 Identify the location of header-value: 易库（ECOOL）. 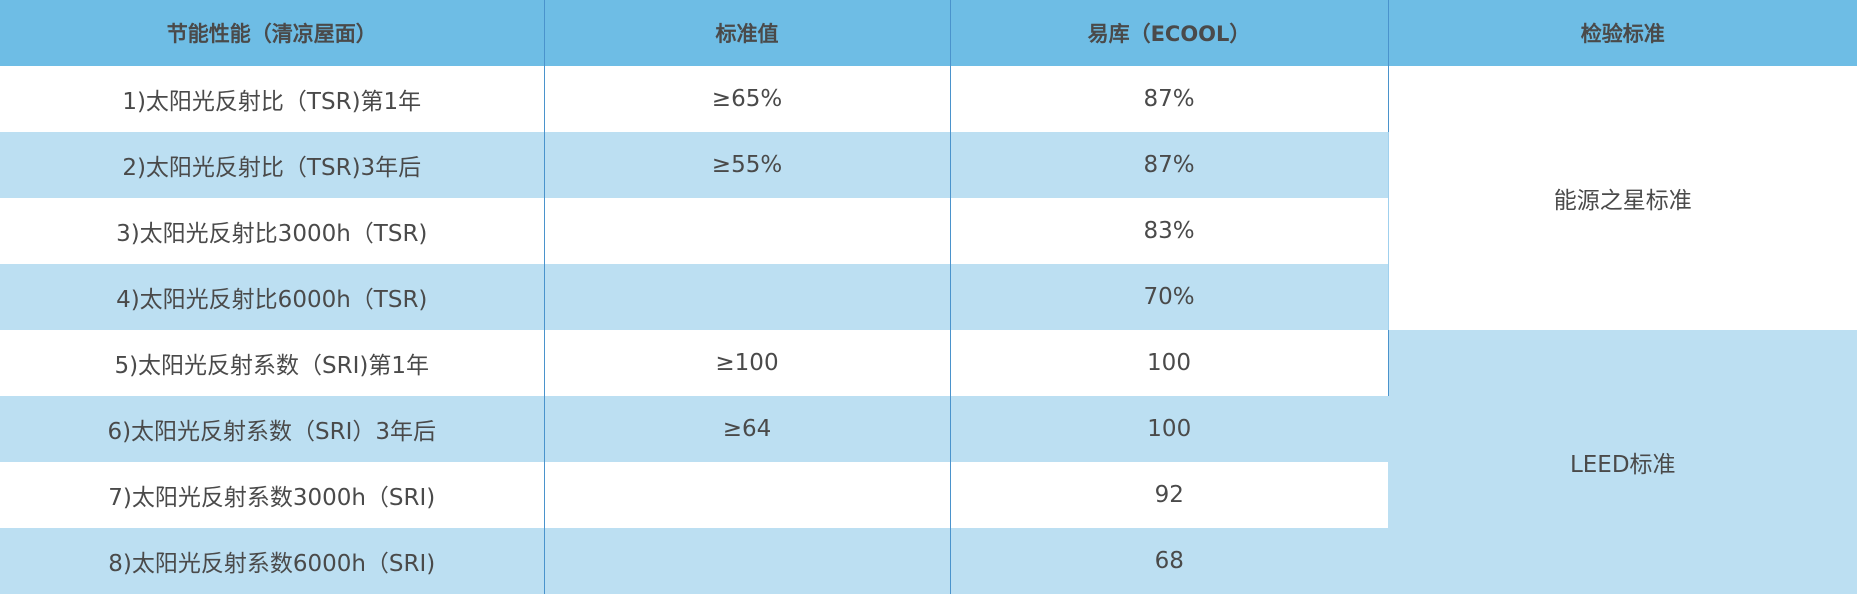
(1169, 33).